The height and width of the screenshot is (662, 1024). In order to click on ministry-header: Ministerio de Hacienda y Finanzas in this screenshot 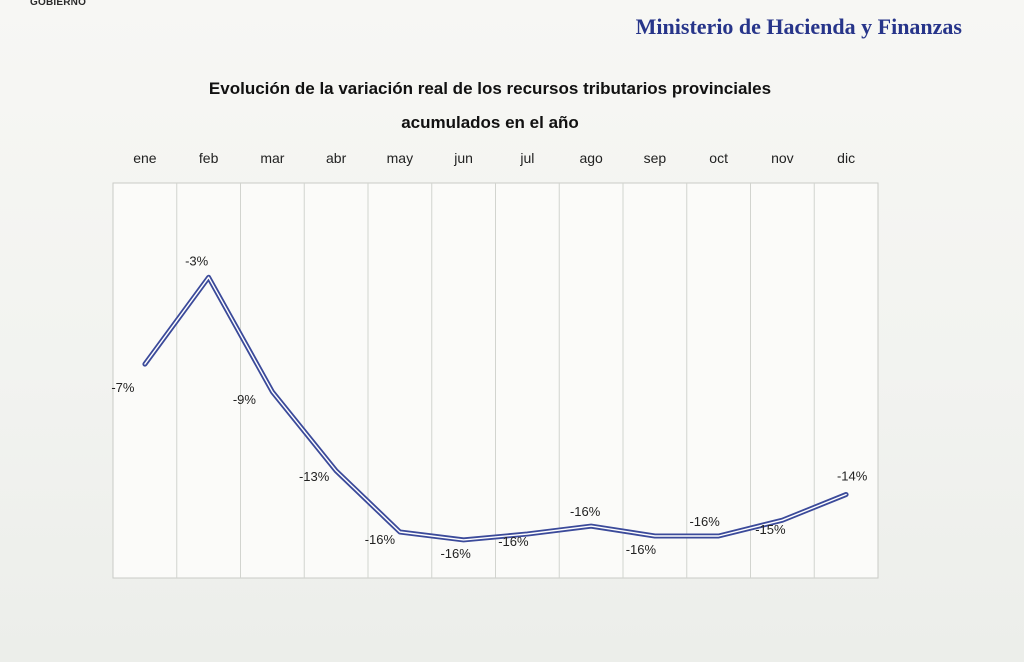, I will do `click(798, 26)`.